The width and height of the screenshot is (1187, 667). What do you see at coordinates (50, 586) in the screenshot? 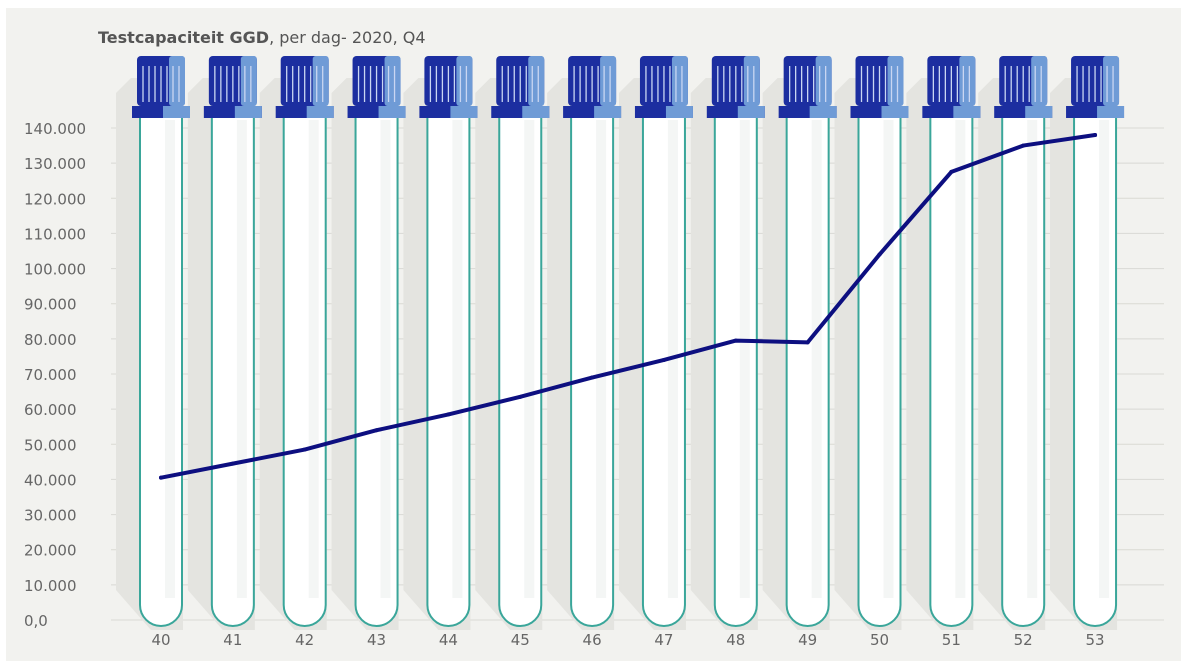
I see `y-tick-label: 10.000` at bounding box center [50, 586].